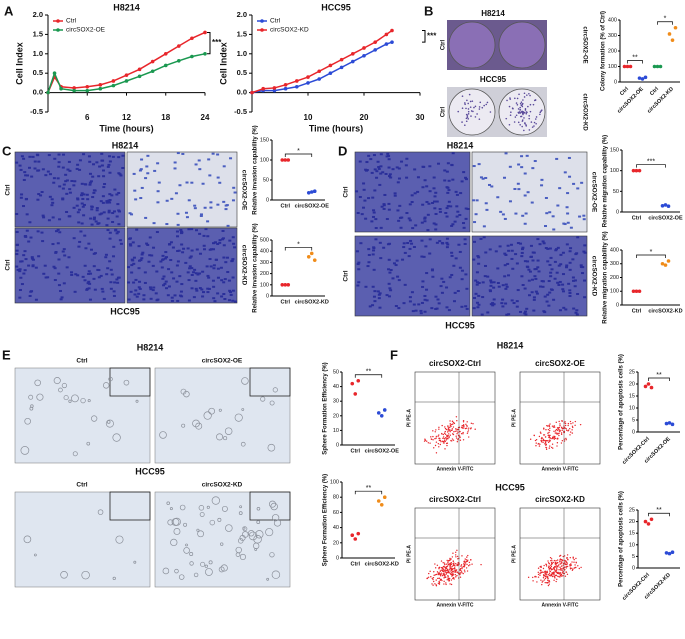 This screenshot has width=685, height=639. Describe the element at coordinates (19, 63) in the screenshot. I see `y-axis-label: Cell Index` at that location.